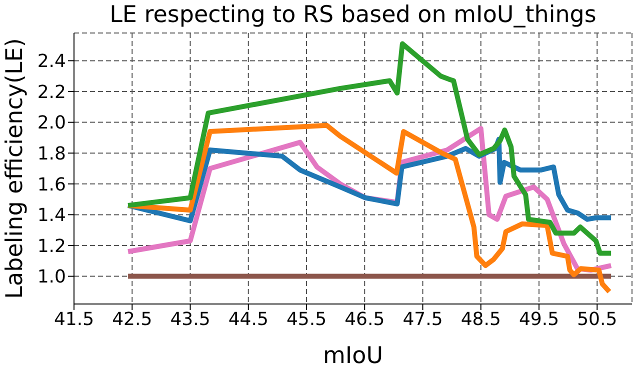  Describe the element at coordinates (353, 354) in the screenshot. I see `x-axis-title: mIoU` at that location.